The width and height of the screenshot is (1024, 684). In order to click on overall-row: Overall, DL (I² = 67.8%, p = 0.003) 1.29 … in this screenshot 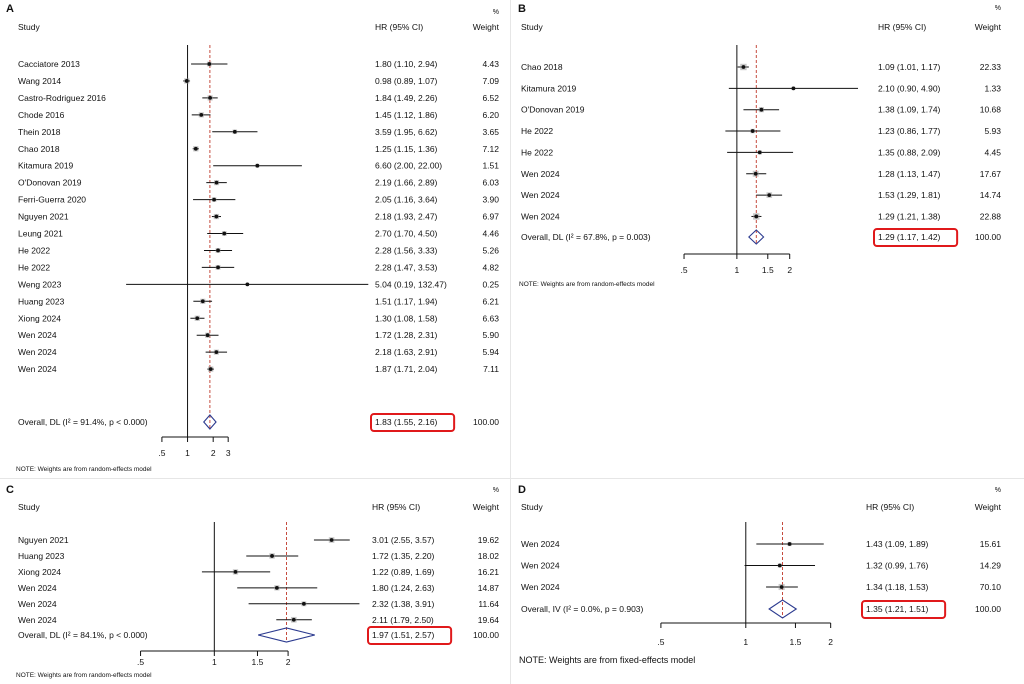, I will do `click(761, 237)`.